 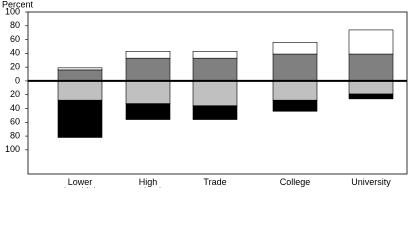 I want to click on x-tick-label: Lowerthan highschool, so click(x=79, y=182).